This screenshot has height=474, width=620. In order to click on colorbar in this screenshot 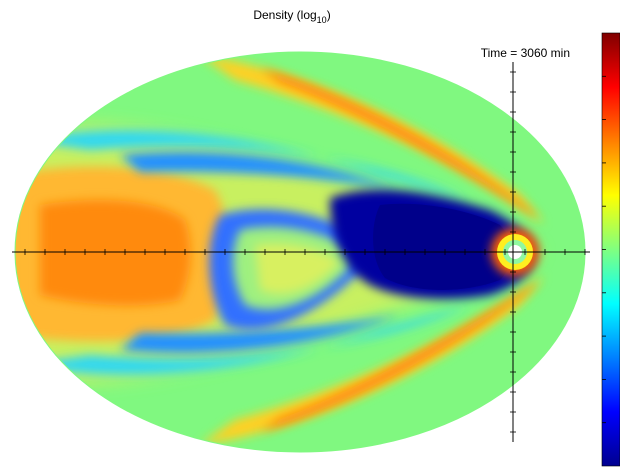, I will do `click(610, 249)`.